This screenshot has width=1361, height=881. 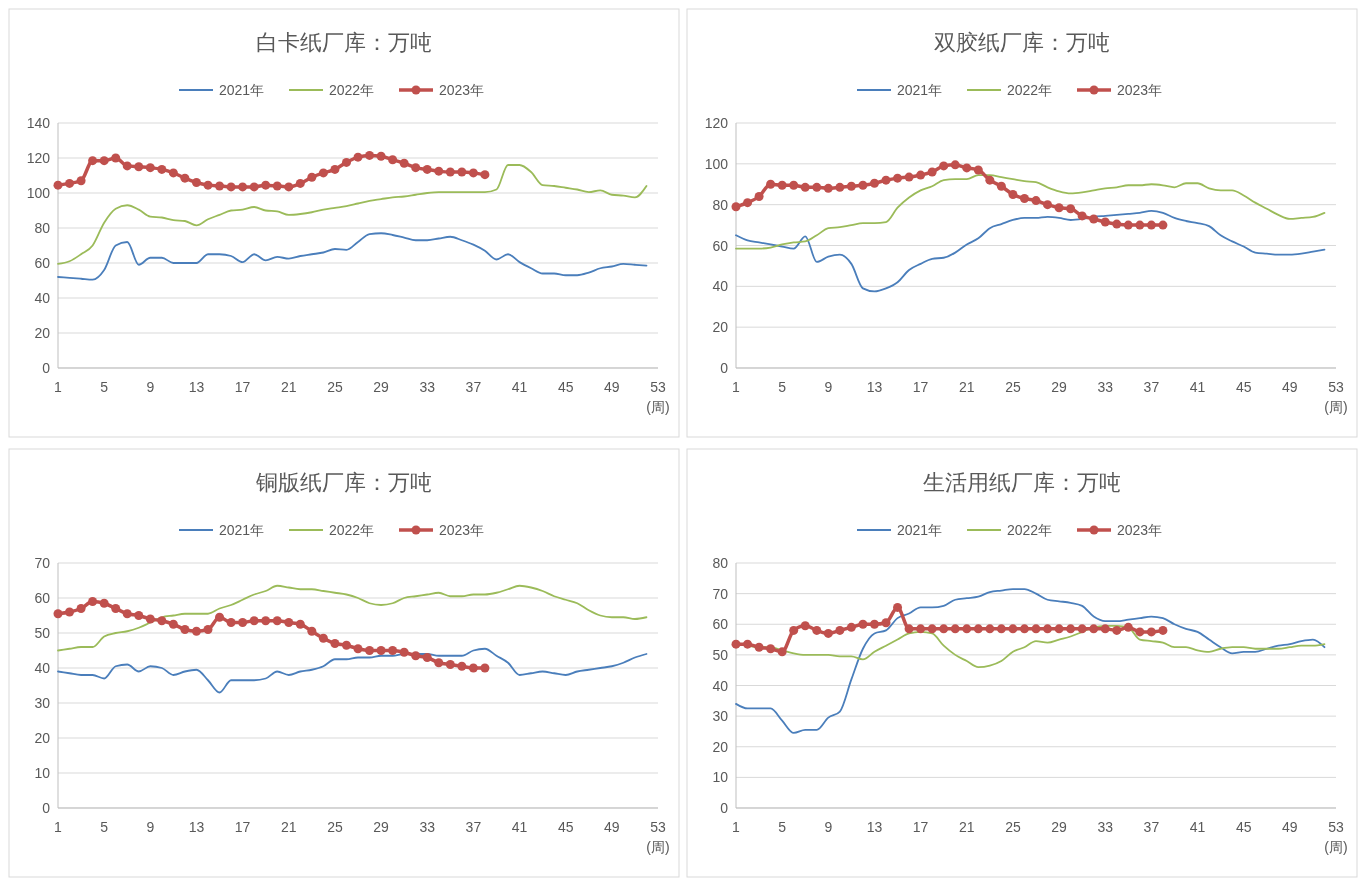 What do you see at coordinates (658, 827) in the screenshot?
I see `x-tick-label: 53` at bounding box center [658, 827].